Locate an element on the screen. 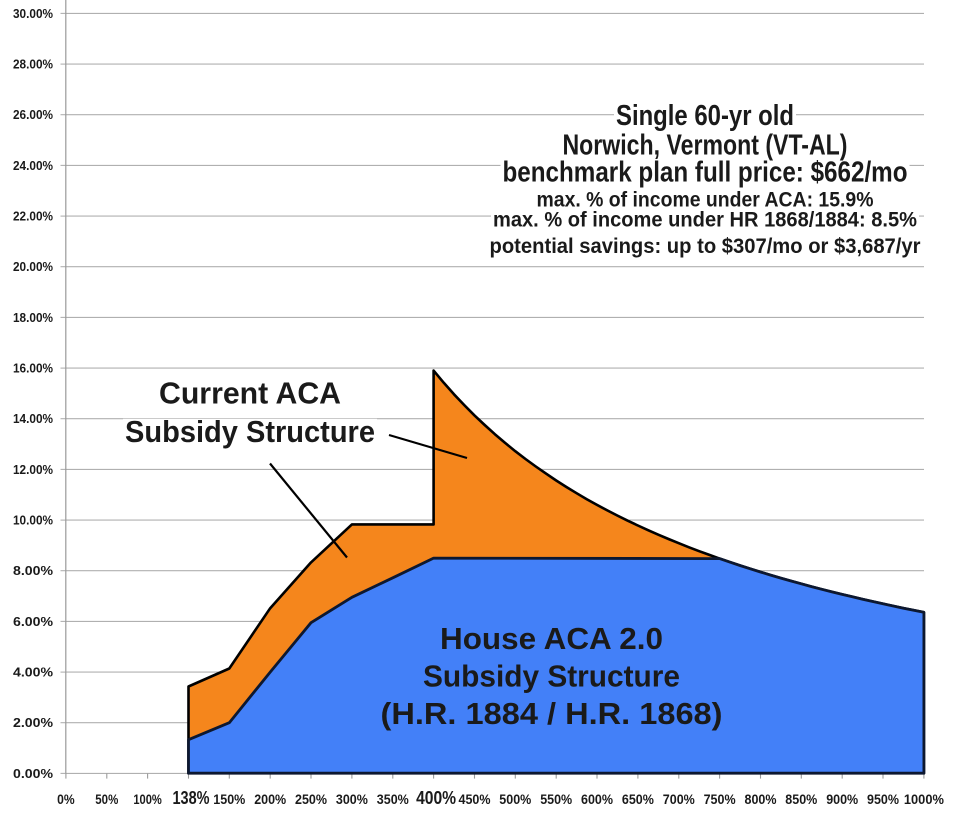  svg-text: 350% is located at coordinates (393, 799).